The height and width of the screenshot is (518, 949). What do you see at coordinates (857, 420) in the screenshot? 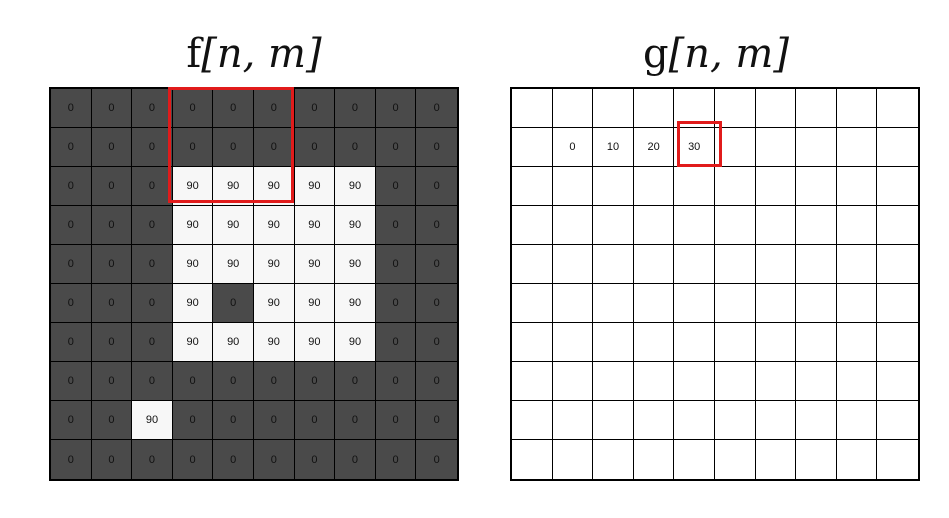
I see `g-grid-cell-r8-c8` at bounding box center [857, 420].